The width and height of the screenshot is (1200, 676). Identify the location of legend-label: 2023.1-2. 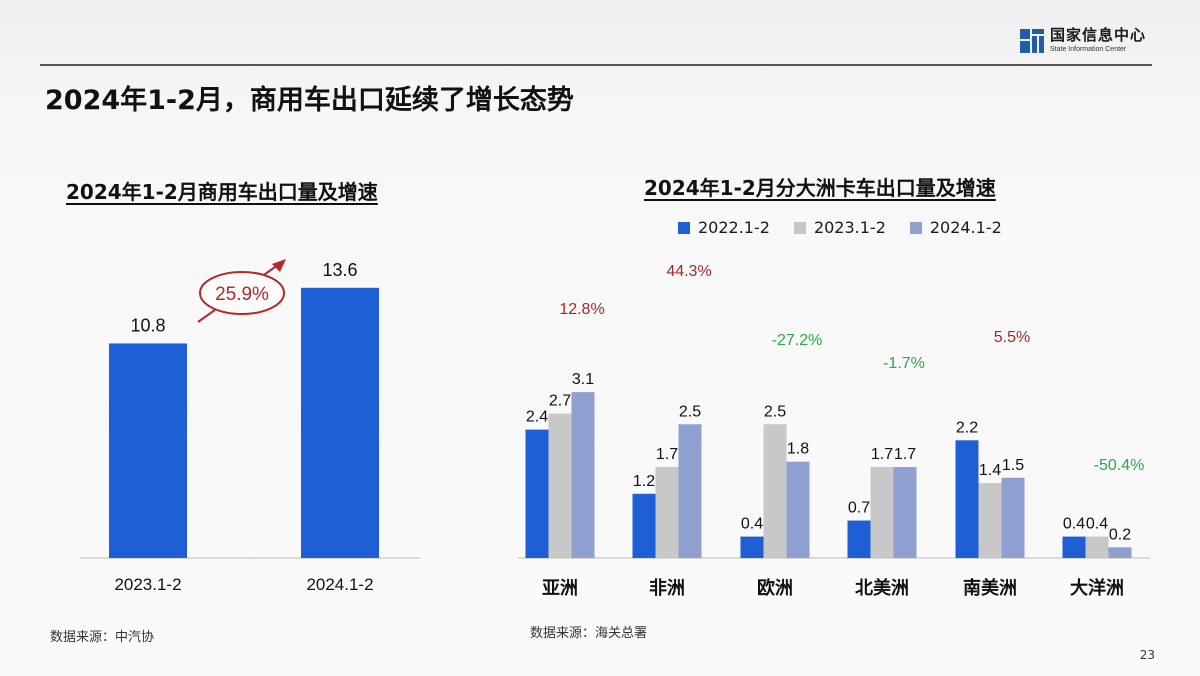
(849, 227).